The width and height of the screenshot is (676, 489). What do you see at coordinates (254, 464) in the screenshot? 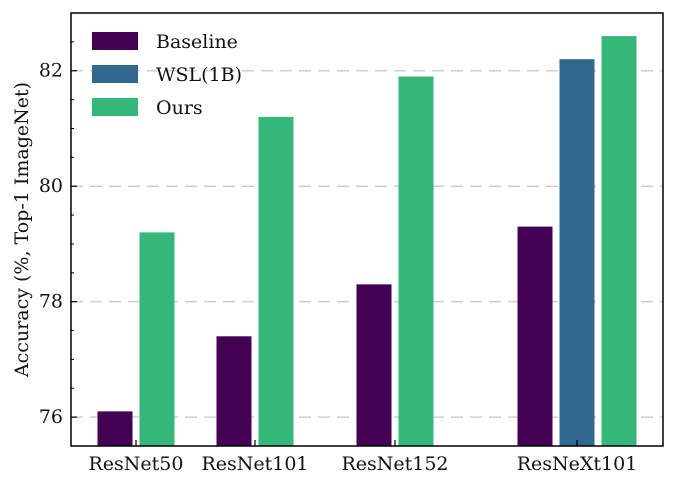
I see `x-tick-label: ResNet101` at bounding box center [254, 464].